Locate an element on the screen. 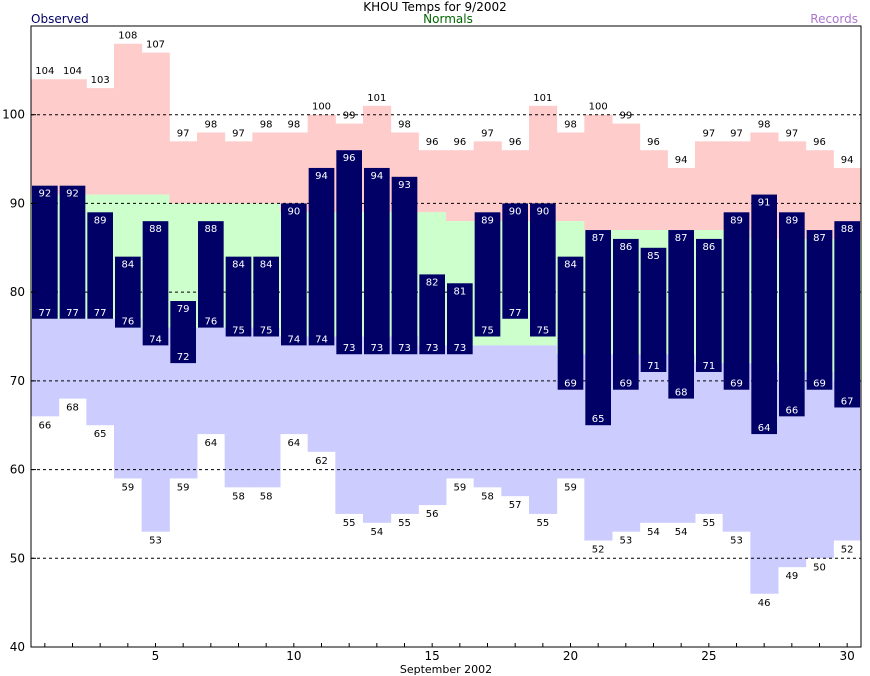 This screenshot has height=676, width=870. observed-high-label: 96 is located at coordinates (349, 158).